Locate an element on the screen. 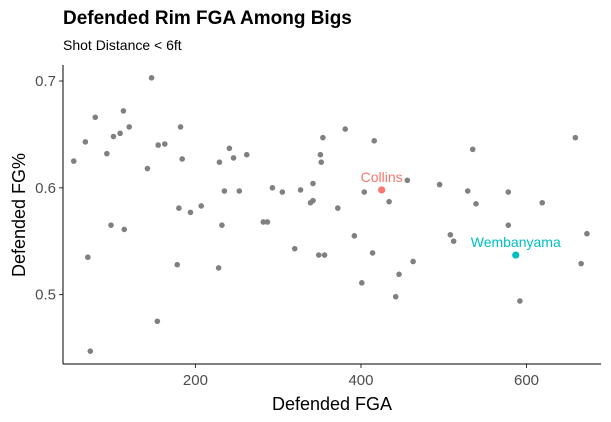 The image size is (611, 422). chart-subtitle: Shot Distance < 6ft is located at coordinates (122, 45).